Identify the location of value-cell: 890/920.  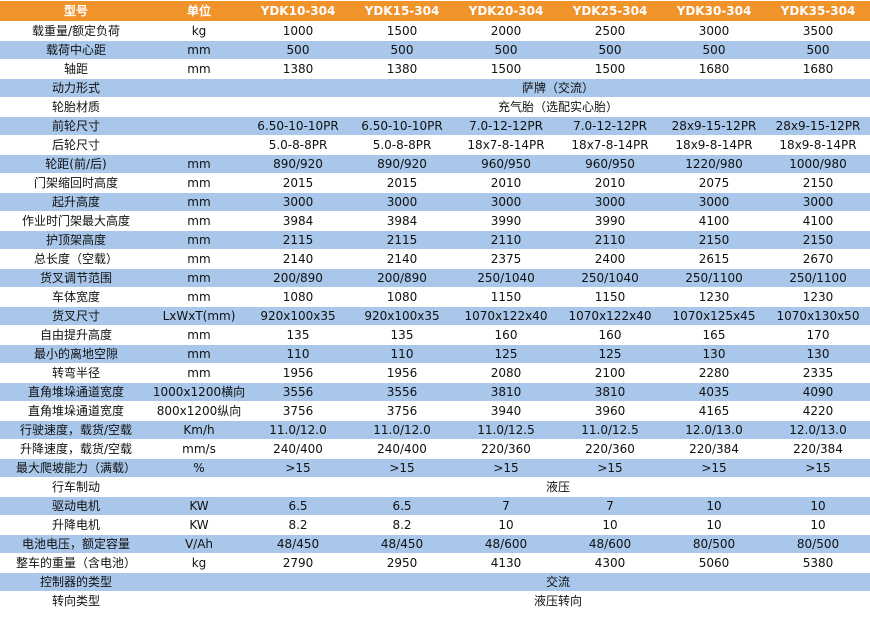
(402, 164).